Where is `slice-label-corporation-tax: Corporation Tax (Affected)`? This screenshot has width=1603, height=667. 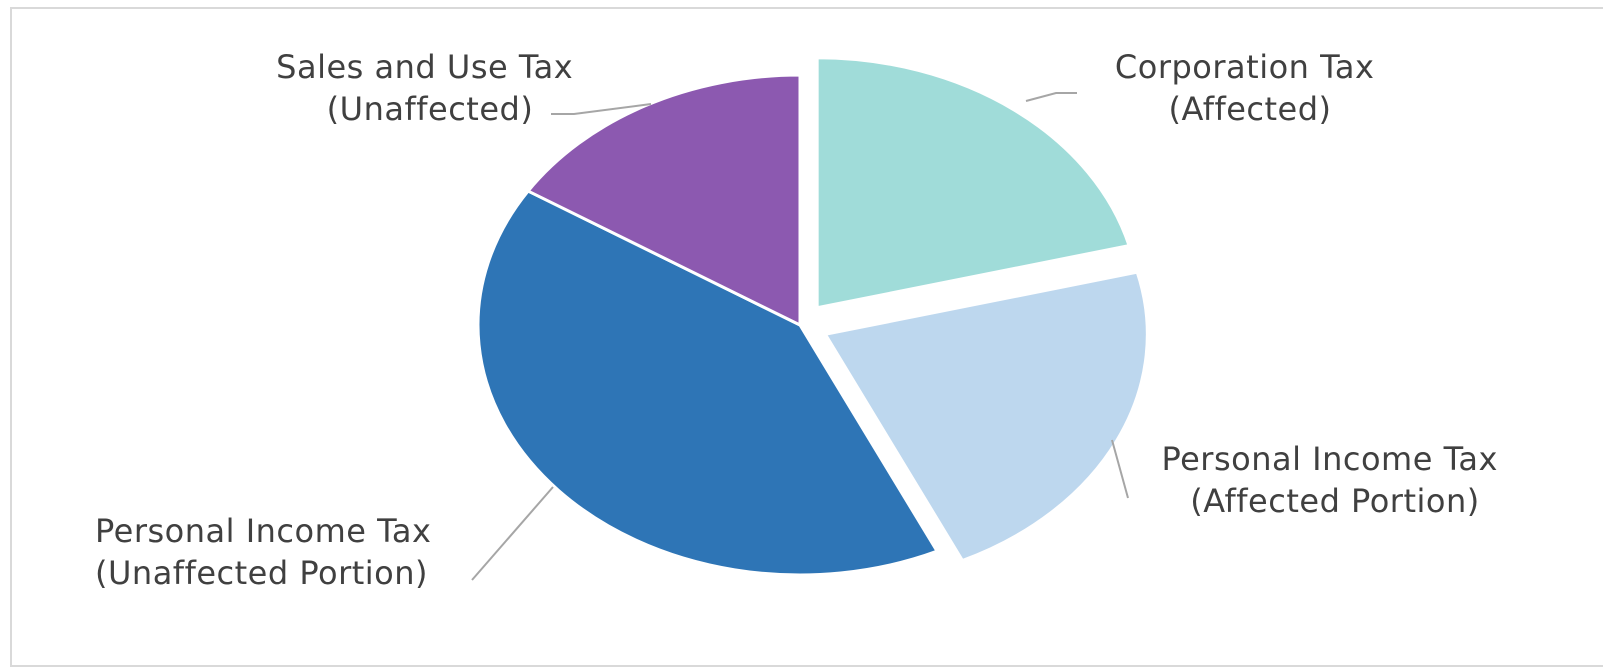 slice-label-corporation-tax: Corporation Tax (Affected) is located at coordinates (1250, 88).